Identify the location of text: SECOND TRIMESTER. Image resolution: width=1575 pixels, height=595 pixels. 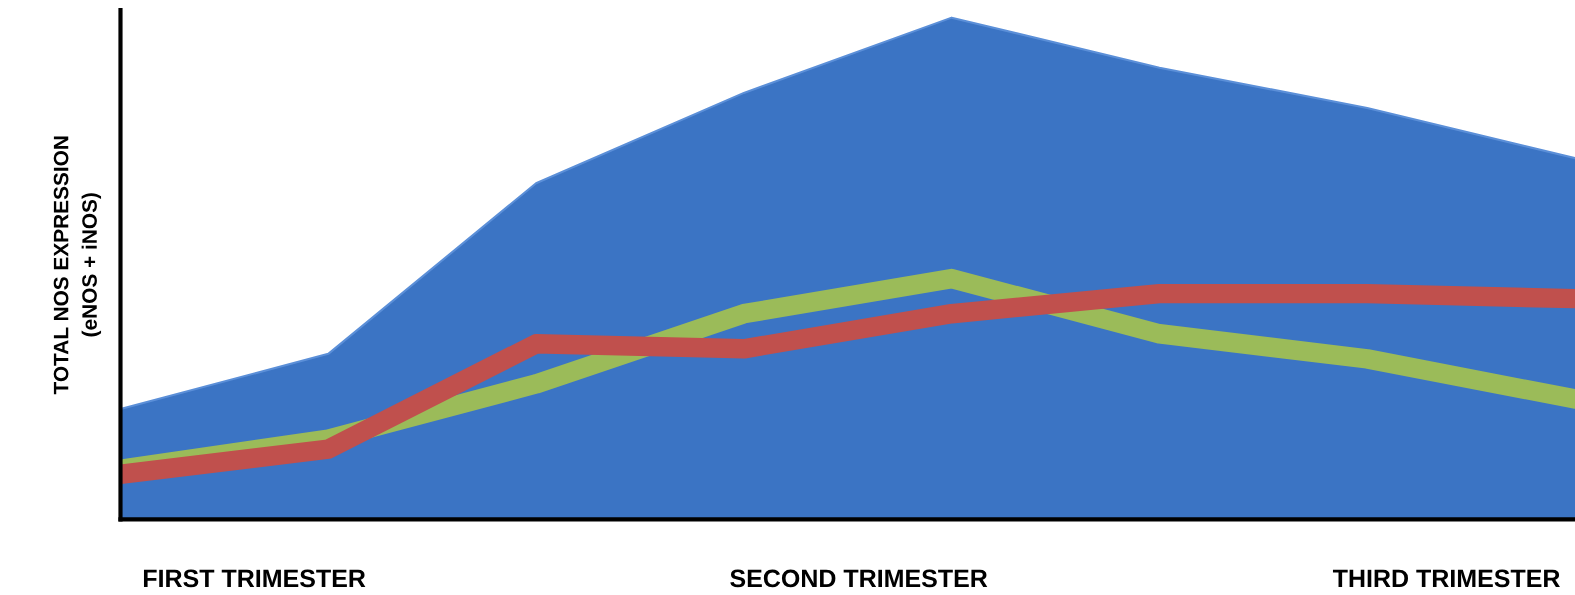
(859, 578).